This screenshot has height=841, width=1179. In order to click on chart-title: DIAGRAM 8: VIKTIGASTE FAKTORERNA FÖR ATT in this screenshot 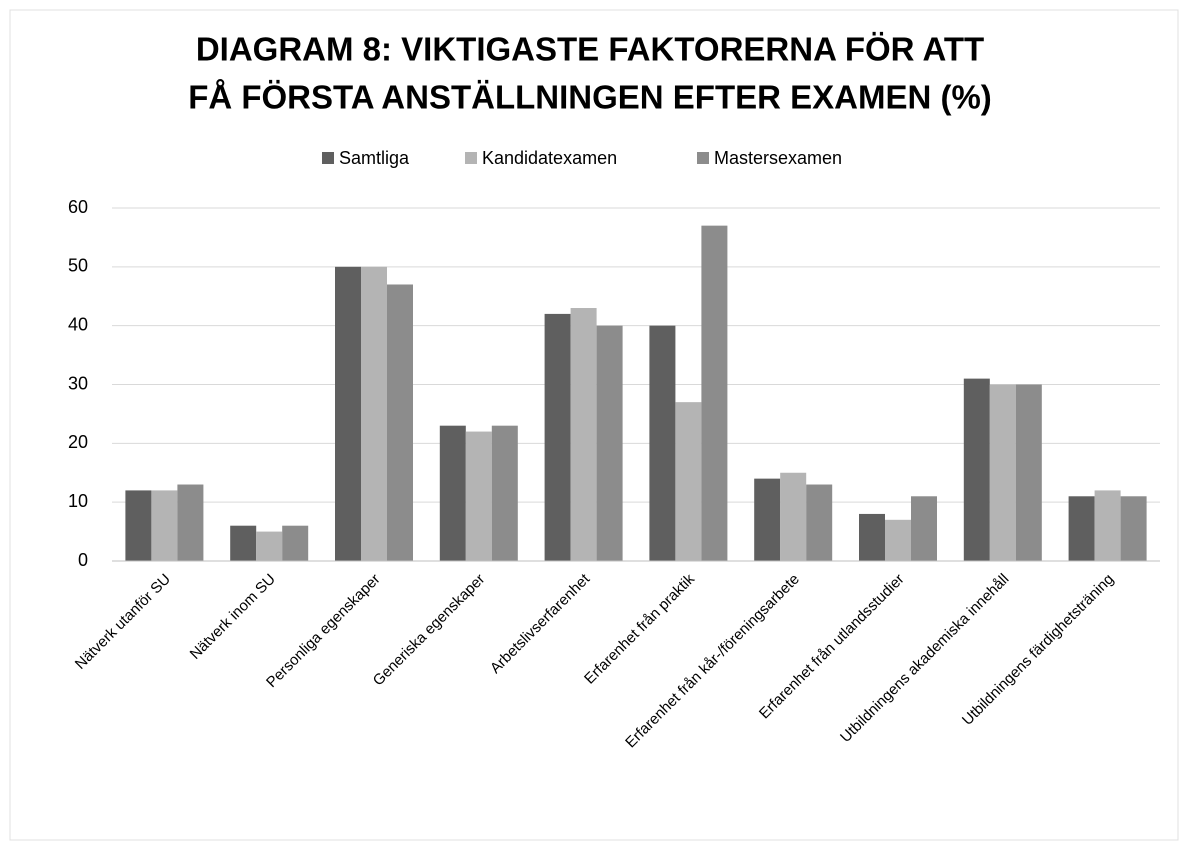, I will do `click(590, 49)`.